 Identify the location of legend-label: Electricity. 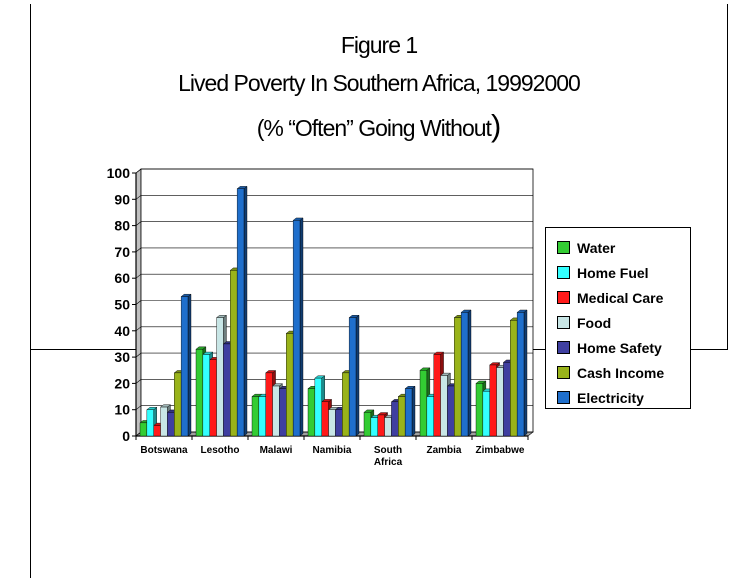
(610, 397).